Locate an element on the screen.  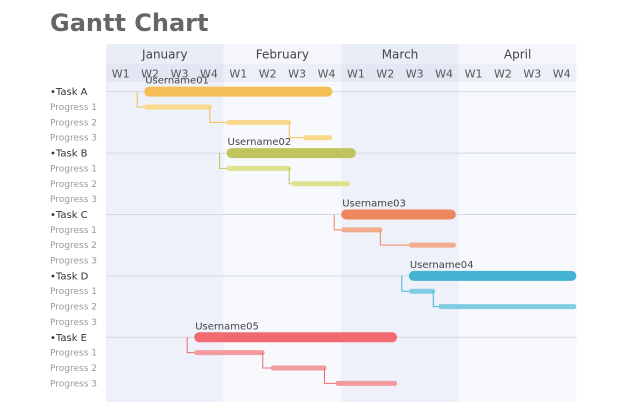
month-label: February is located at coordinates (282, 55).